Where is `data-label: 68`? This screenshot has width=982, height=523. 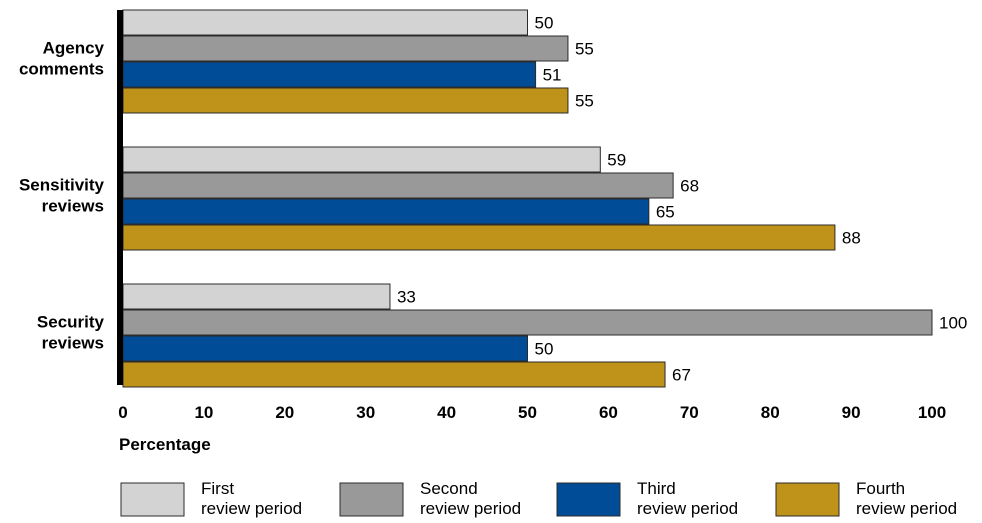
data-label: 68 is located at coordinates (689, 186).